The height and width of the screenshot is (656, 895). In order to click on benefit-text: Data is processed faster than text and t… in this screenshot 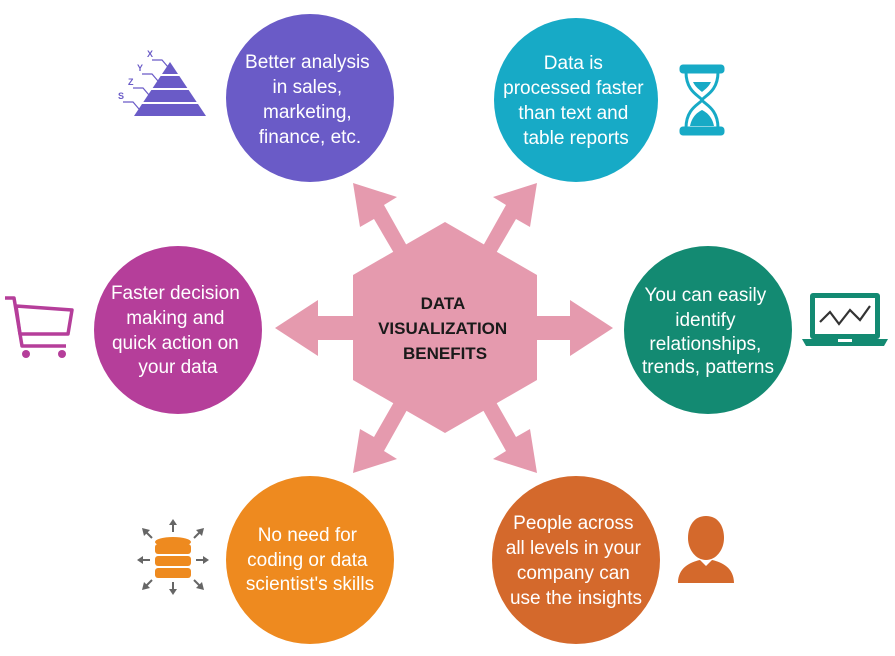, I will do `click(576, 101)`.